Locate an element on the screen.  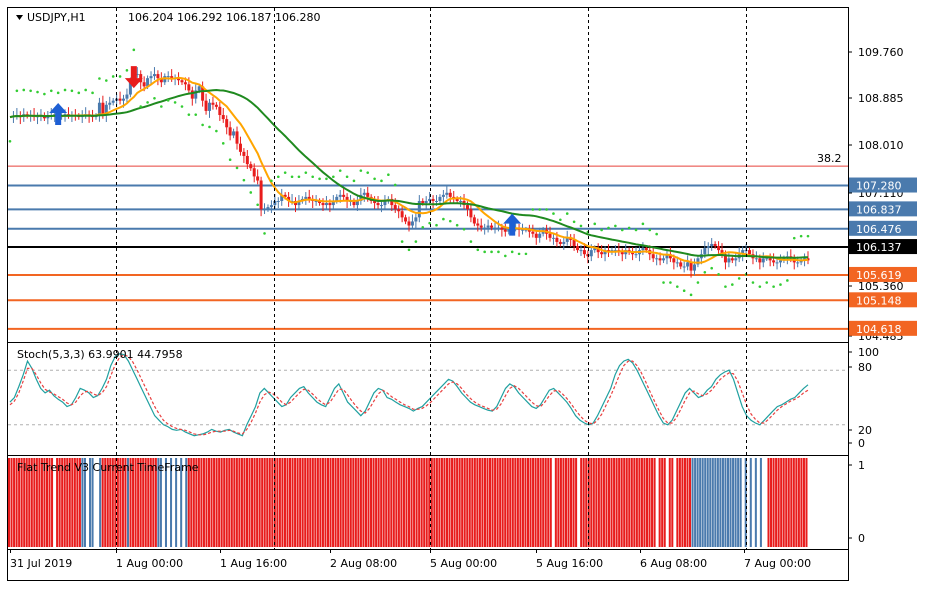
sell-arrow-icon is located at coordinates (133, 77).